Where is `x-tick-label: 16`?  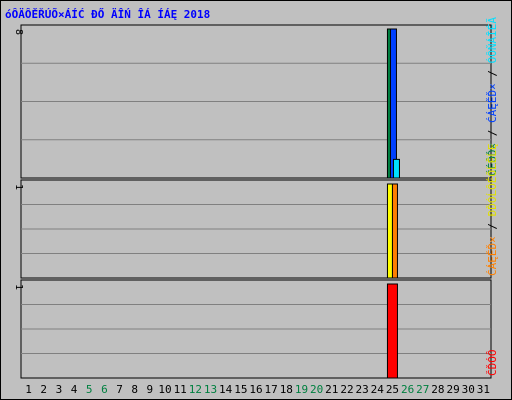
x-tick-label: 16 is located at coordinates (255, 389).